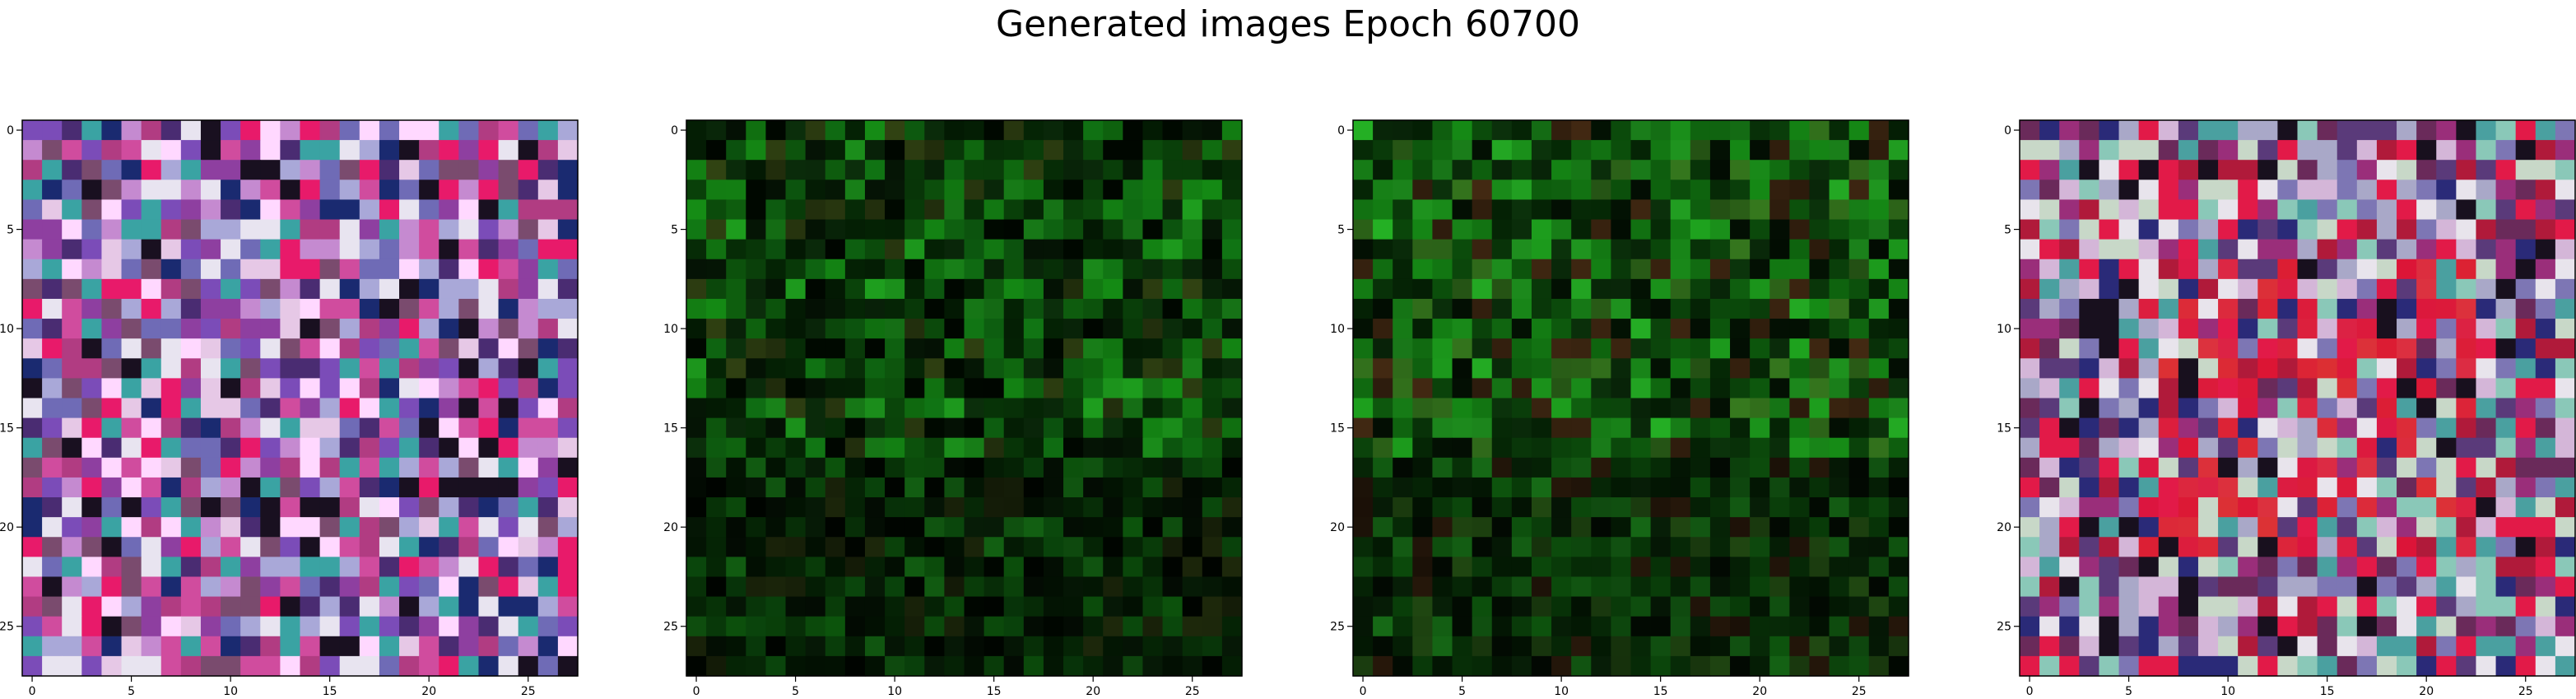 This screenshot has width=2576, height=699. Describe the element at coordinates (10, 130) in the screenshot. I see `y-tick-label: 0` at that location.